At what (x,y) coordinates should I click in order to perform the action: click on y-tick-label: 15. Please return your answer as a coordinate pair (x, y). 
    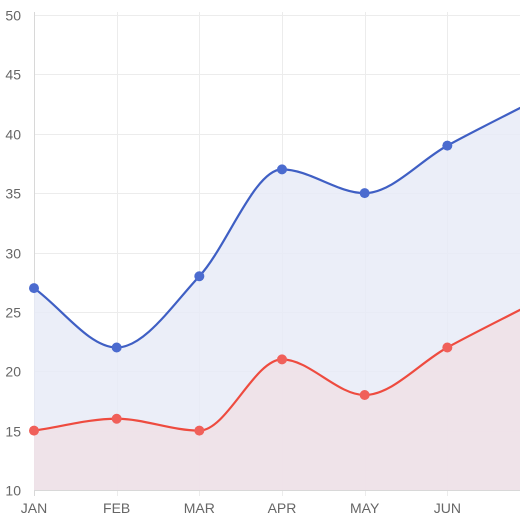
    Looking at the image, I should click on (13, 432).